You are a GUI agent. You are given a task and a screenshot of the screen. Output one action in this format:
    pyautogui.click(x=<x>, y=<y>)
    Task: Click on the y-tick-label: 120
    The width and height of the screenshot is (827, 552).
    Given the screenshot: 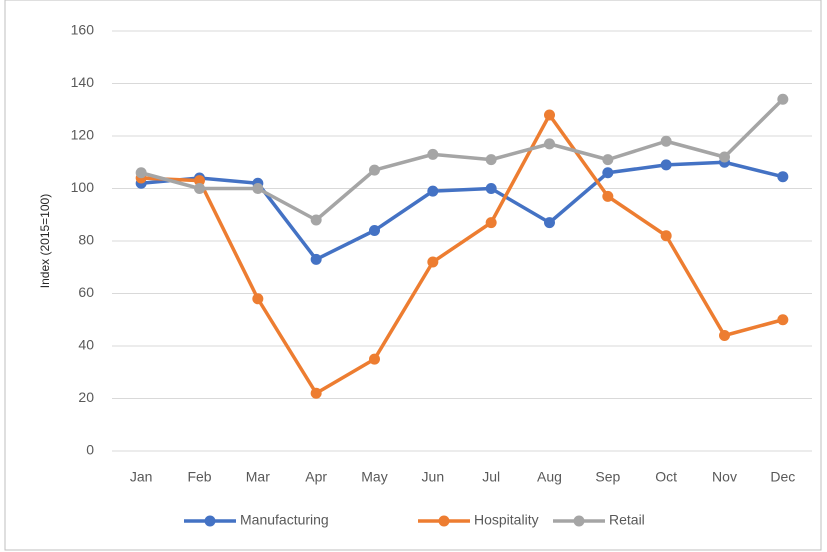 What is the action you would take?
    pyautogui.click(x=83, y=135)
    